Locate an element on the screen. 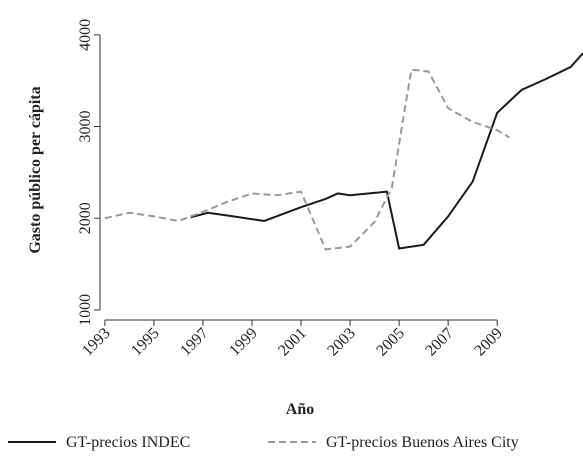 The height and width of the screenshot is (458, 583). y-tick-label: 4000 is located at coordinates (85, 35).